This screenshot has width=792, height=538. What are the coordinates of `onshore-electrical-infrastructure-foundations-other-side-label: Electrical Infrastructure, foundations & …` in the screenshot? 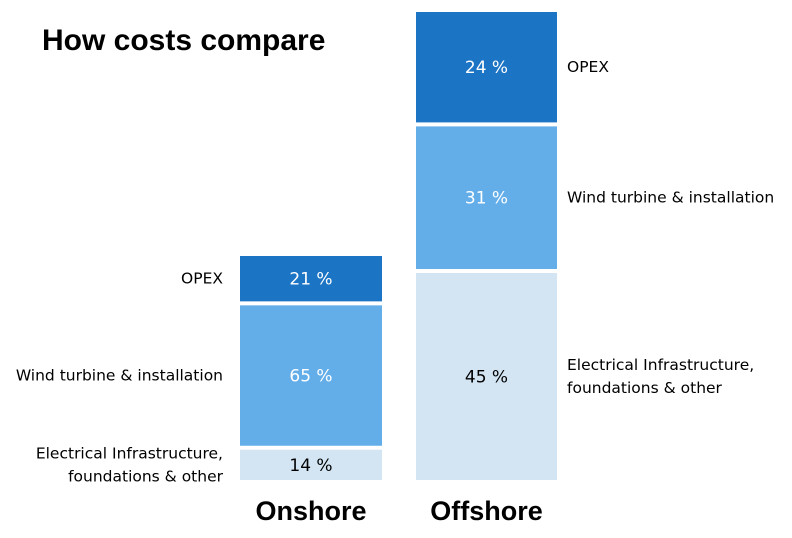 It's located at (130, 464).